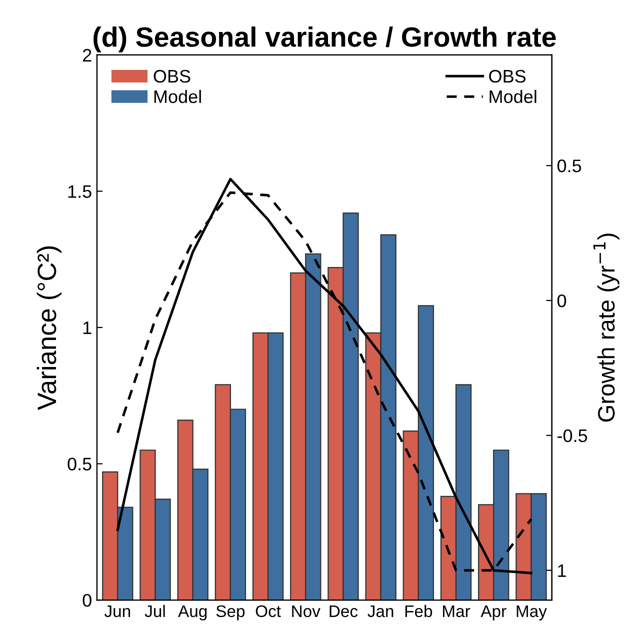  Describe the element at coordinates (117, 611) in the screenshot. I see `x-tick-label: Jun` at that location.